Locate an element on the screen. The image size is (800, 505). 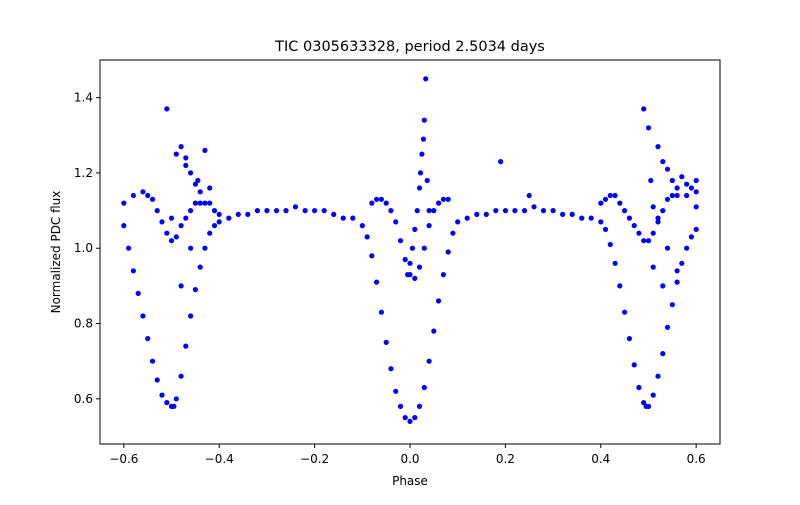
y-axis-ticks: 0.6 0.8 1.0 1.2 1.4 is located at coordinates (87, 248).